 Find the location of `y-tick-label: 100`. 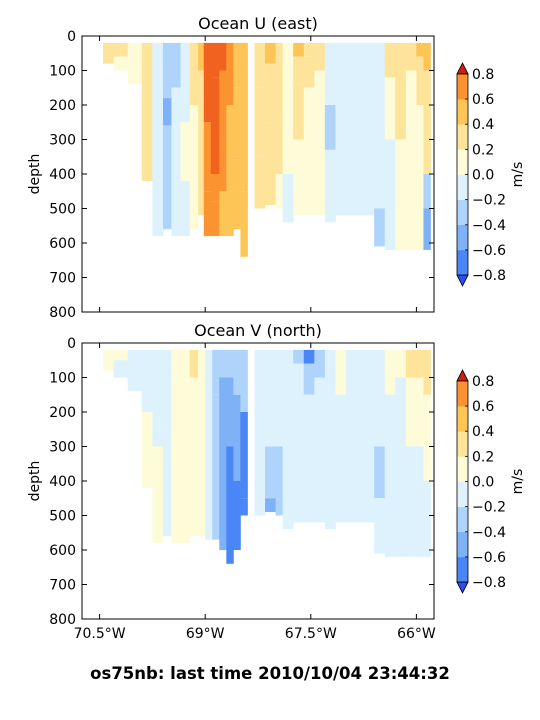

y-tick-label: 100 is located at coordinates (62, 379).